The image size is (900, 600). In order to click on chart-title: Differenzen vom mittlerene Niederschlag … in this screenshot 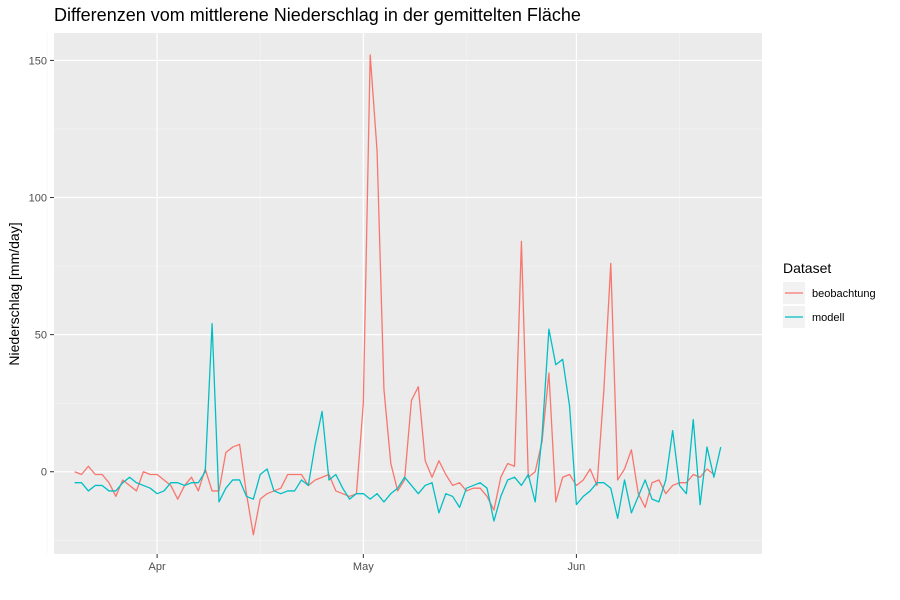, I will do `click(317, 15)`.